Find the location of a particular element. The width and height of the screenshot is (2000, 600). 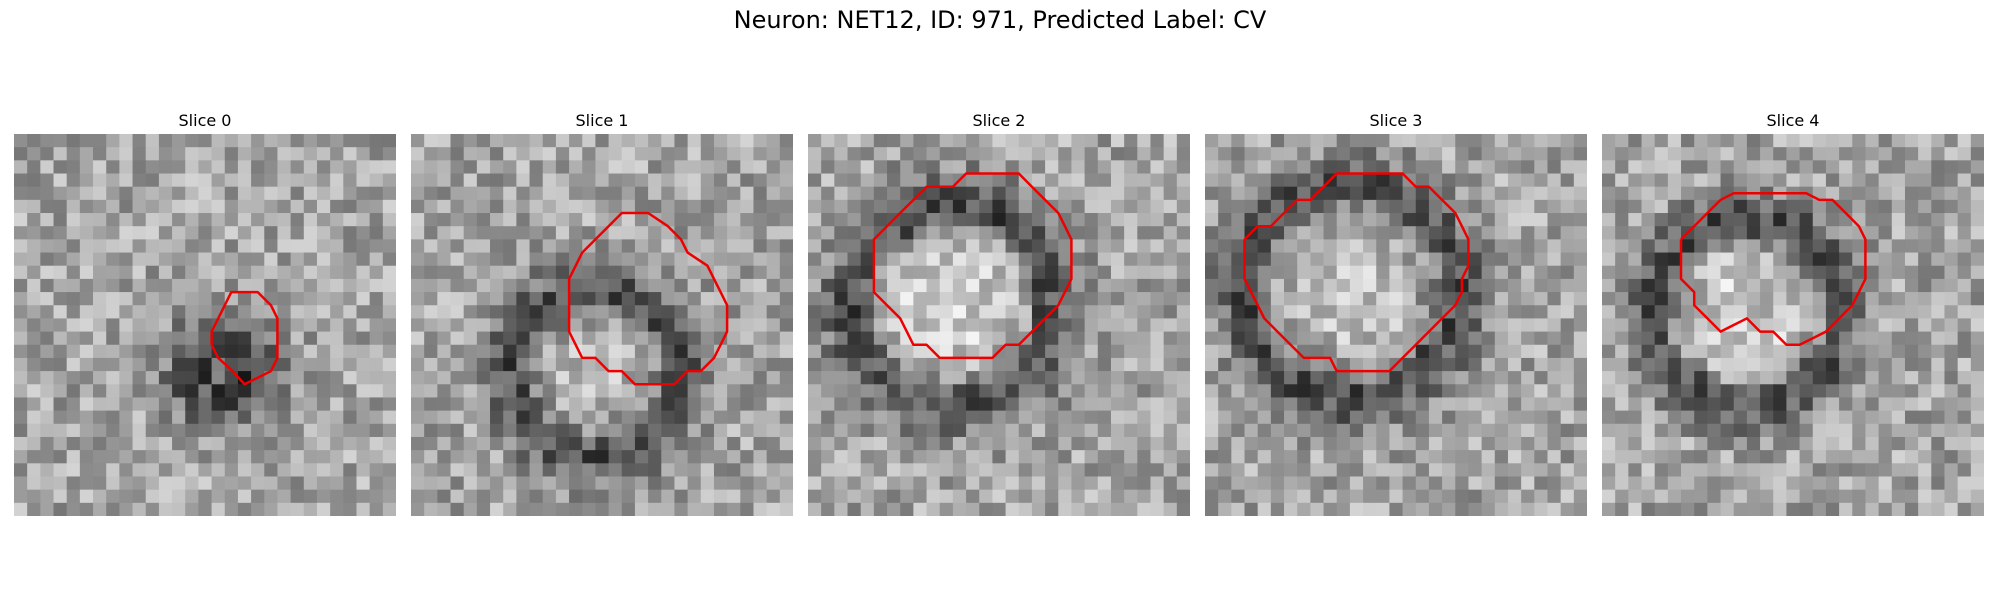

slice-title-1: Slice 1 is located at coordinates (602, 120).